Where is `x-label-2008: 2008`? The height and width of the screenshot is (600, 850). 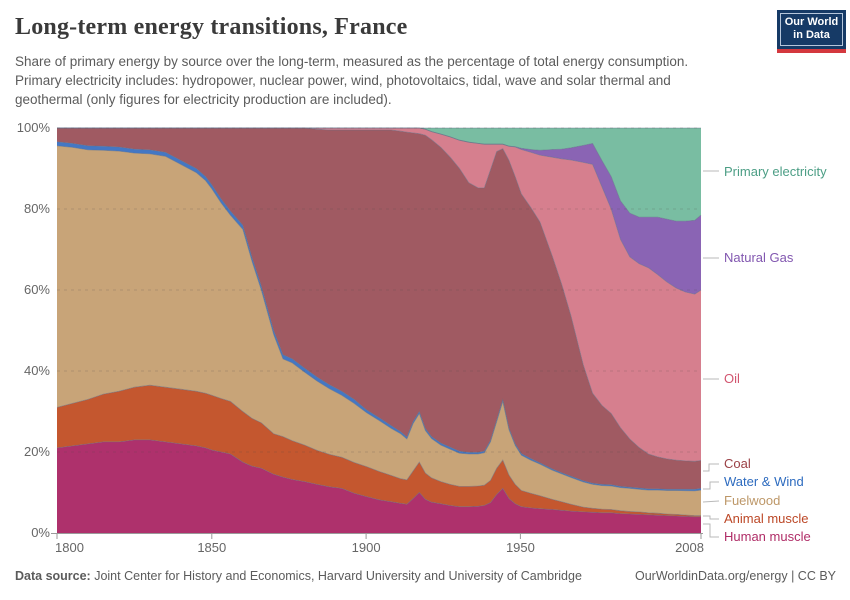 x-label-2008: 2008 is located at coordinates (689, 547).